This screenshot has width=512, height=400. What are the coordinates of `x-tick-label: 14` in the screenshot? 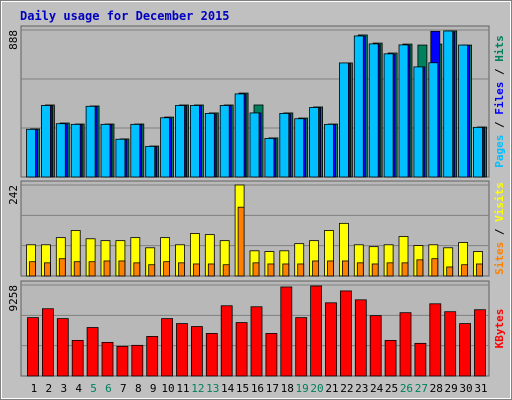 It's located at (228, 388).